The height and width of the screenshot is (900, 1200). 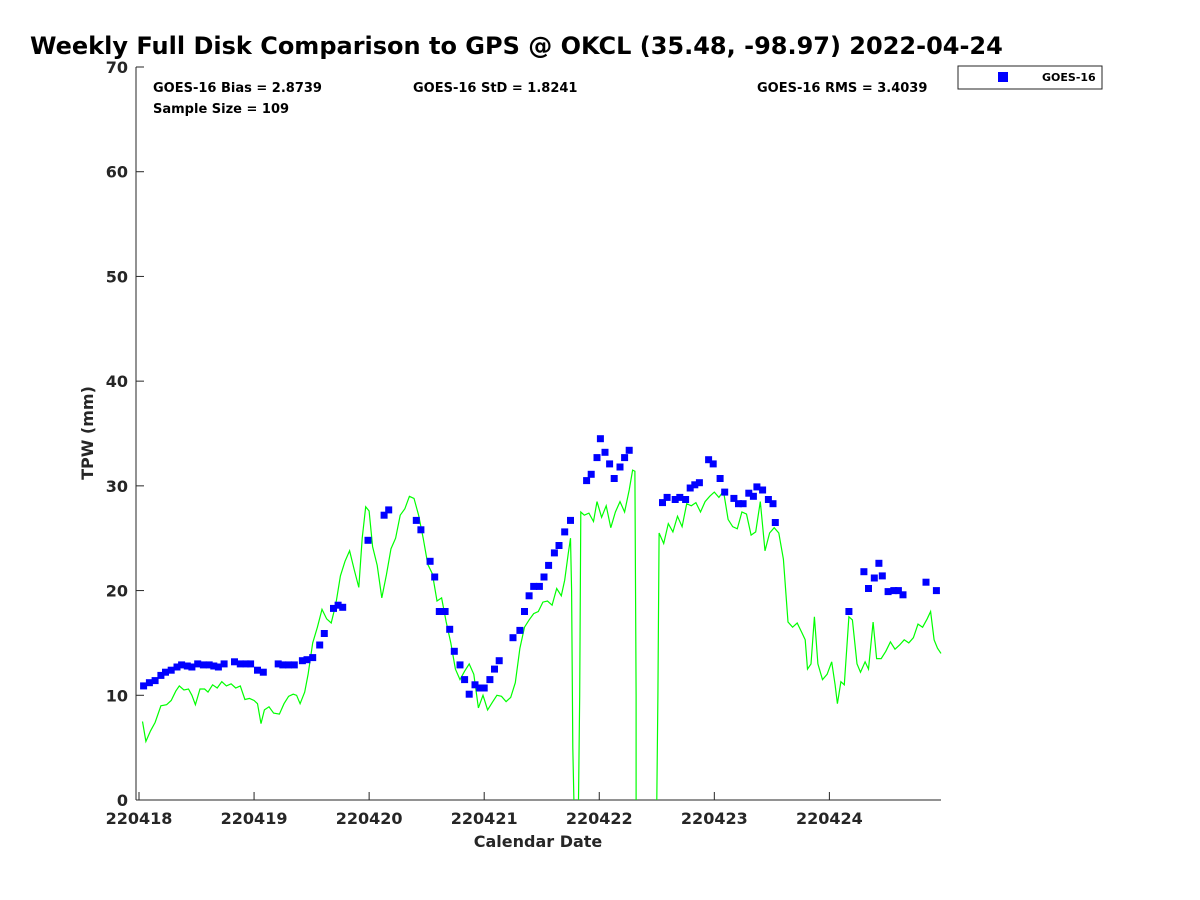 I want to click on legend-box, so click(x=1030, y=77).